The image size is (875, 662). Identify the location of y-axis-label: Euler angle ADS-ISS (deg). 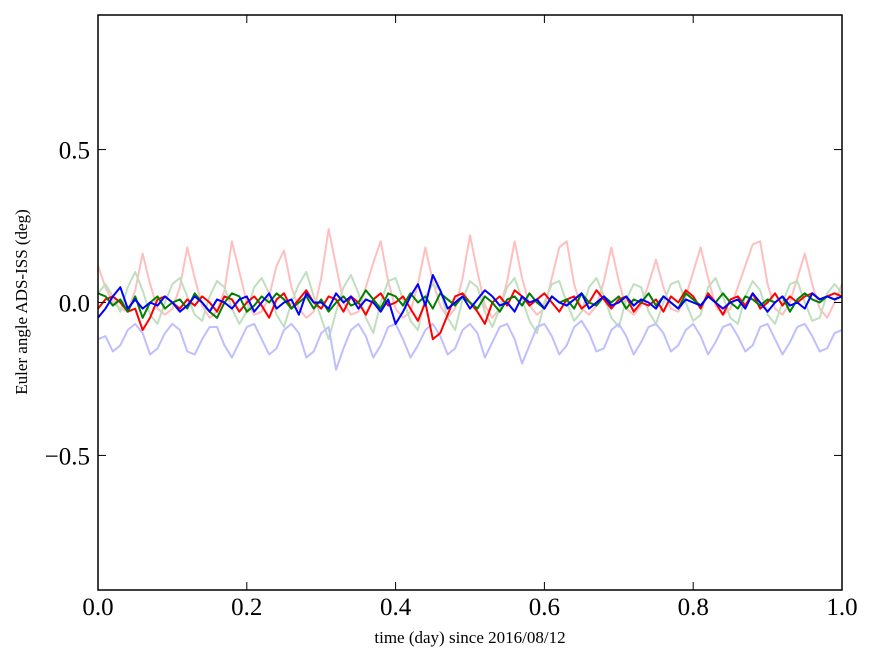
(21, 302).